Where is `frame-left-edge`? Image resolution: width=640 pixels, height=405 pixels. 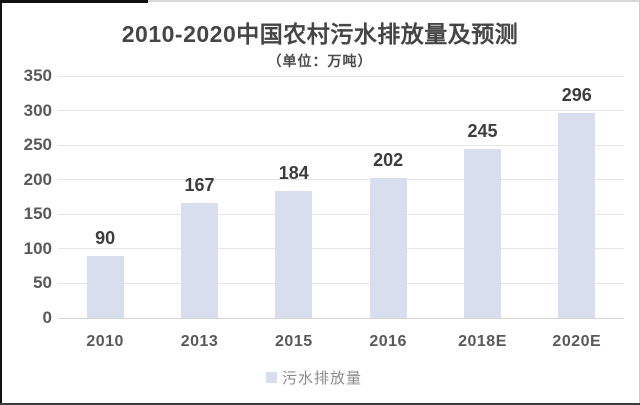 frame-left-edge is located at coordinates (1, 202).